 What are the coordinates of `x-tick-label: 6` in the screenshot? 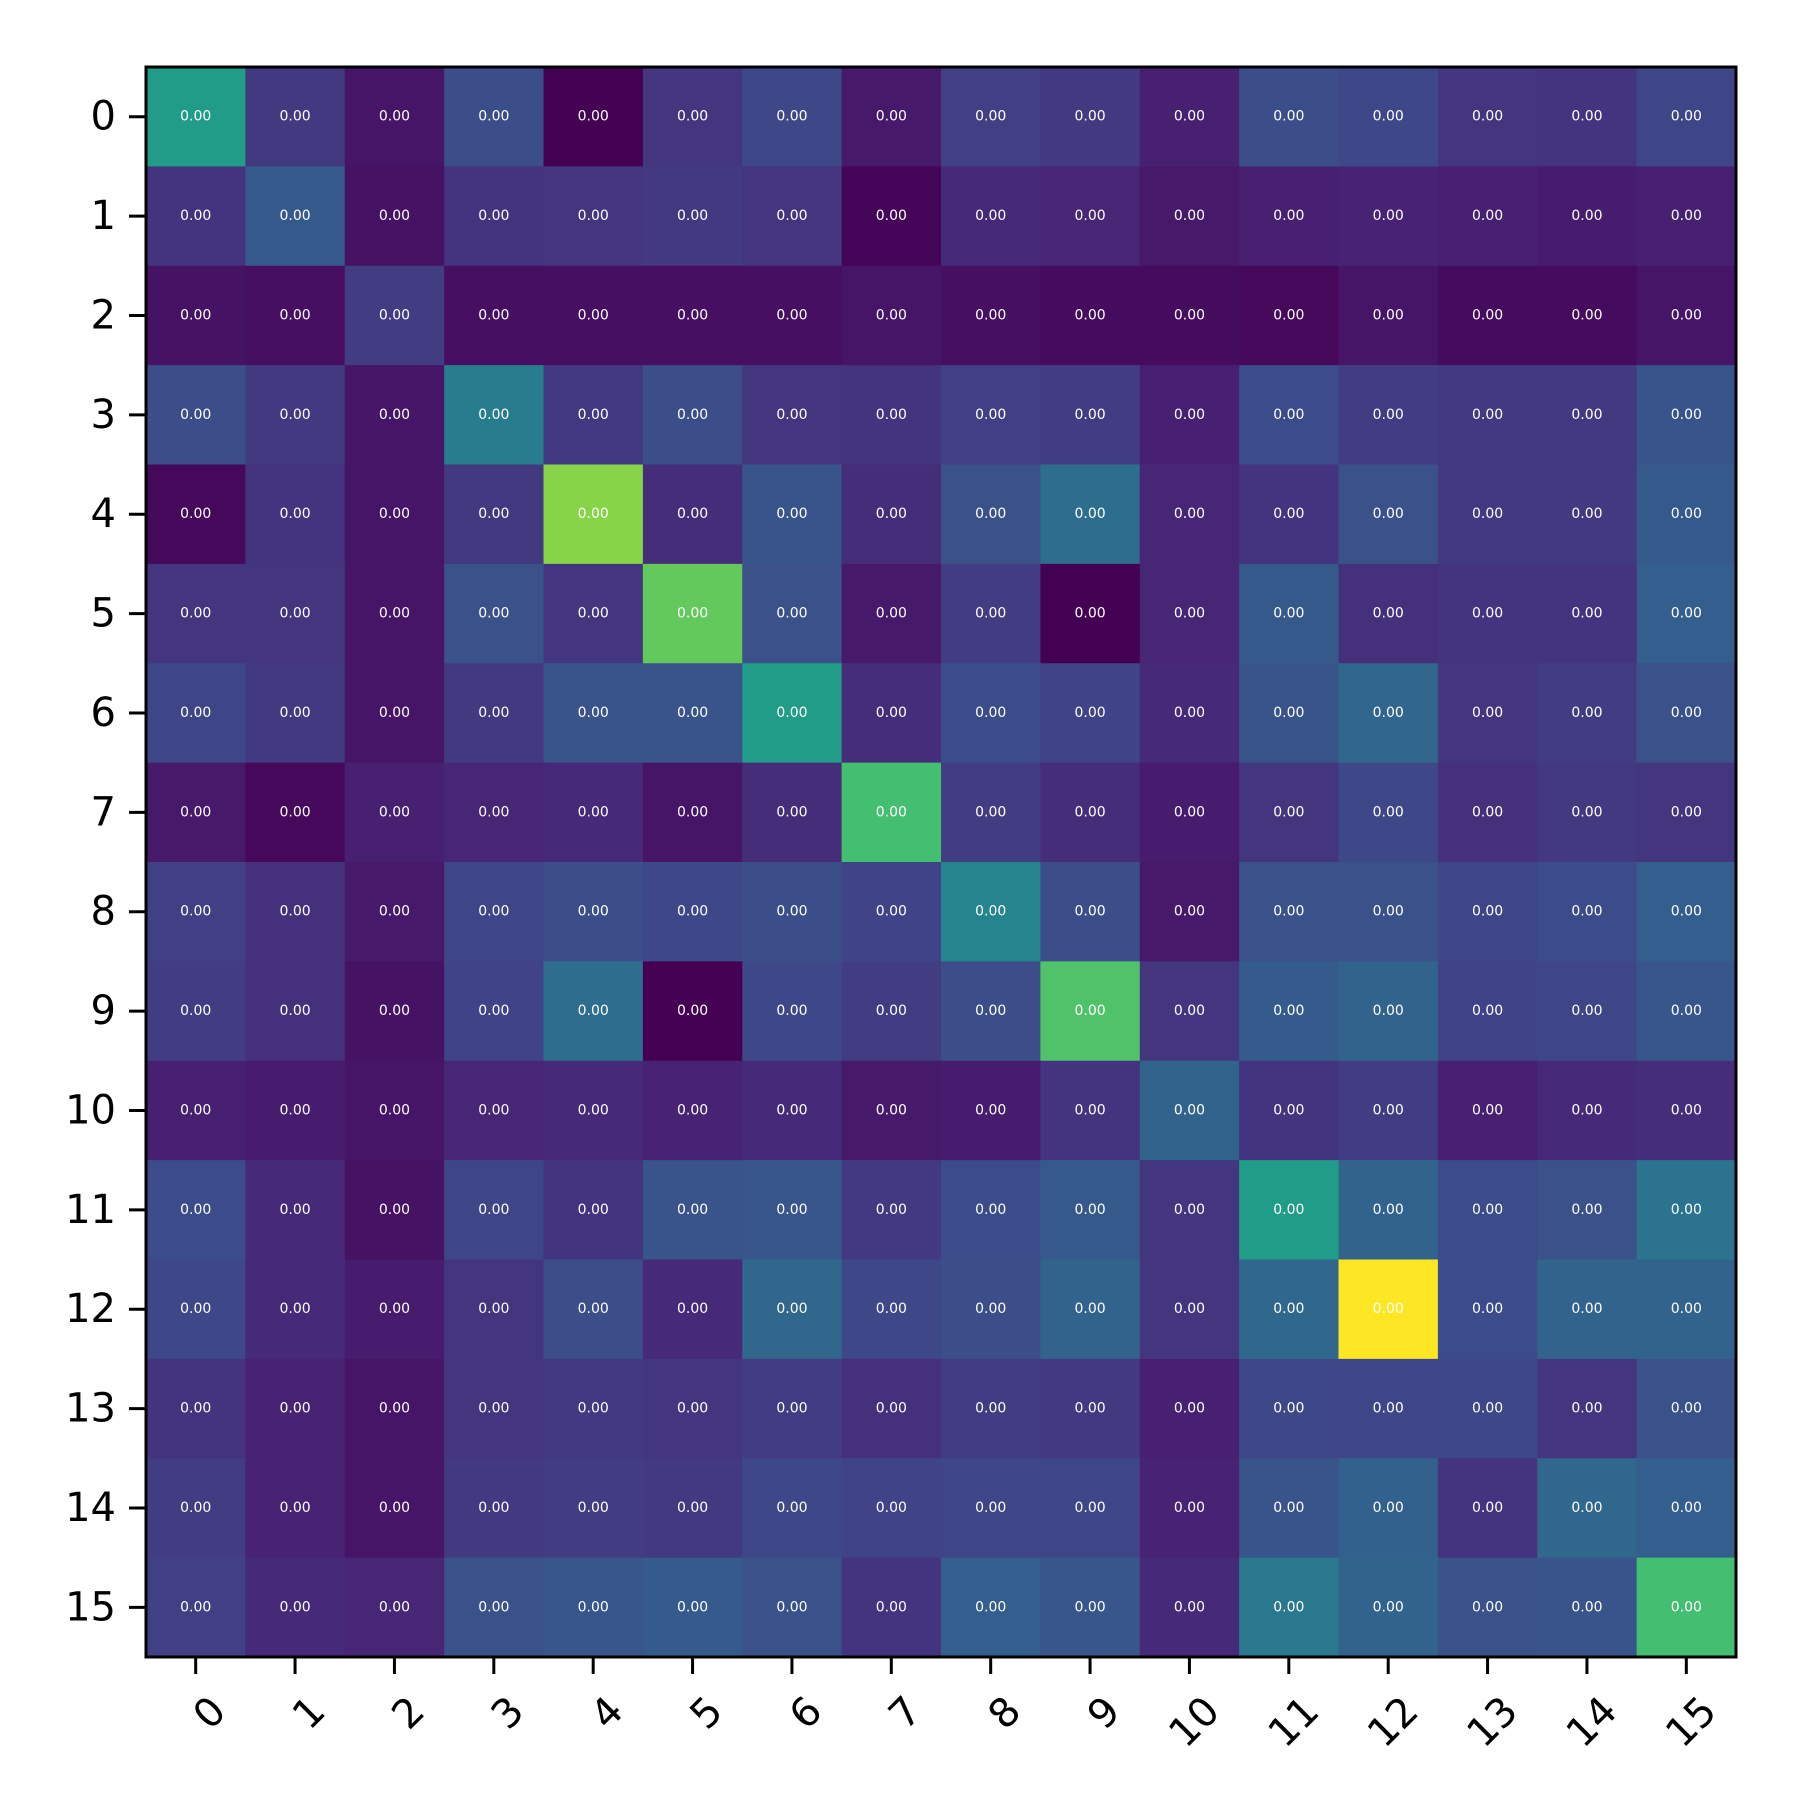 It's located at (806, 1713).